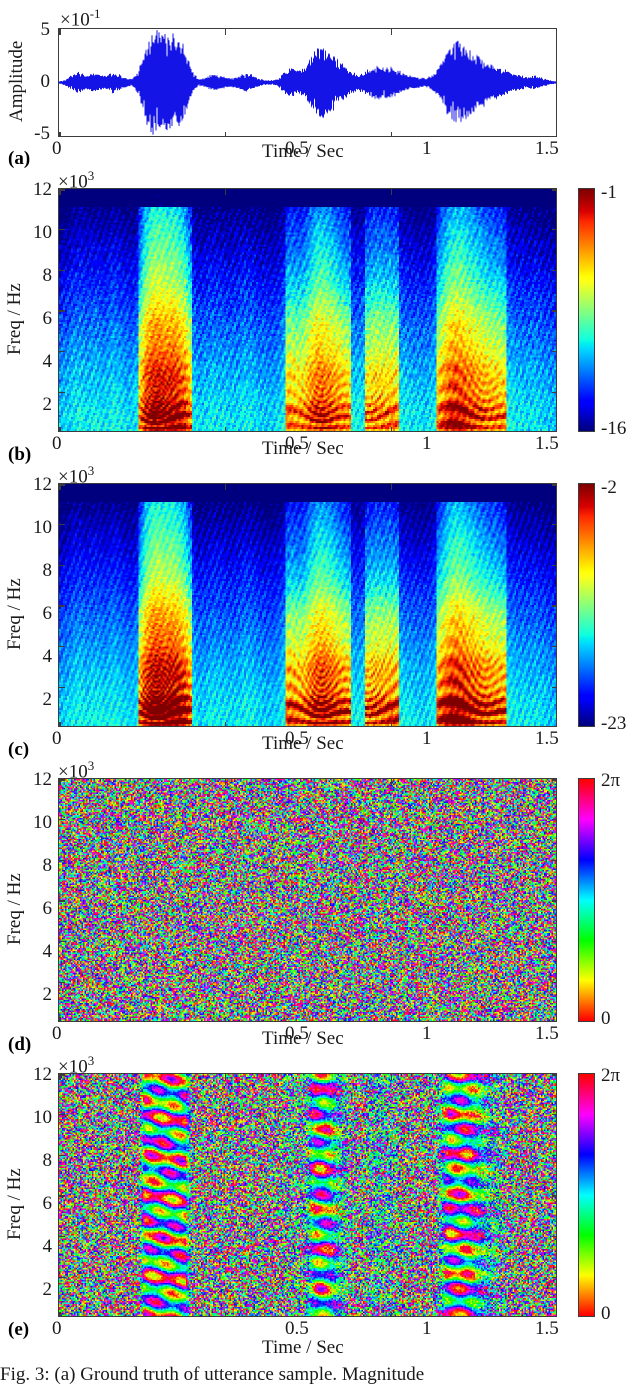  Describe the element at coordinates (14, 1204) in the screenshot. I see `panel-e-y-axis-label: Freq / Hz` at that location.